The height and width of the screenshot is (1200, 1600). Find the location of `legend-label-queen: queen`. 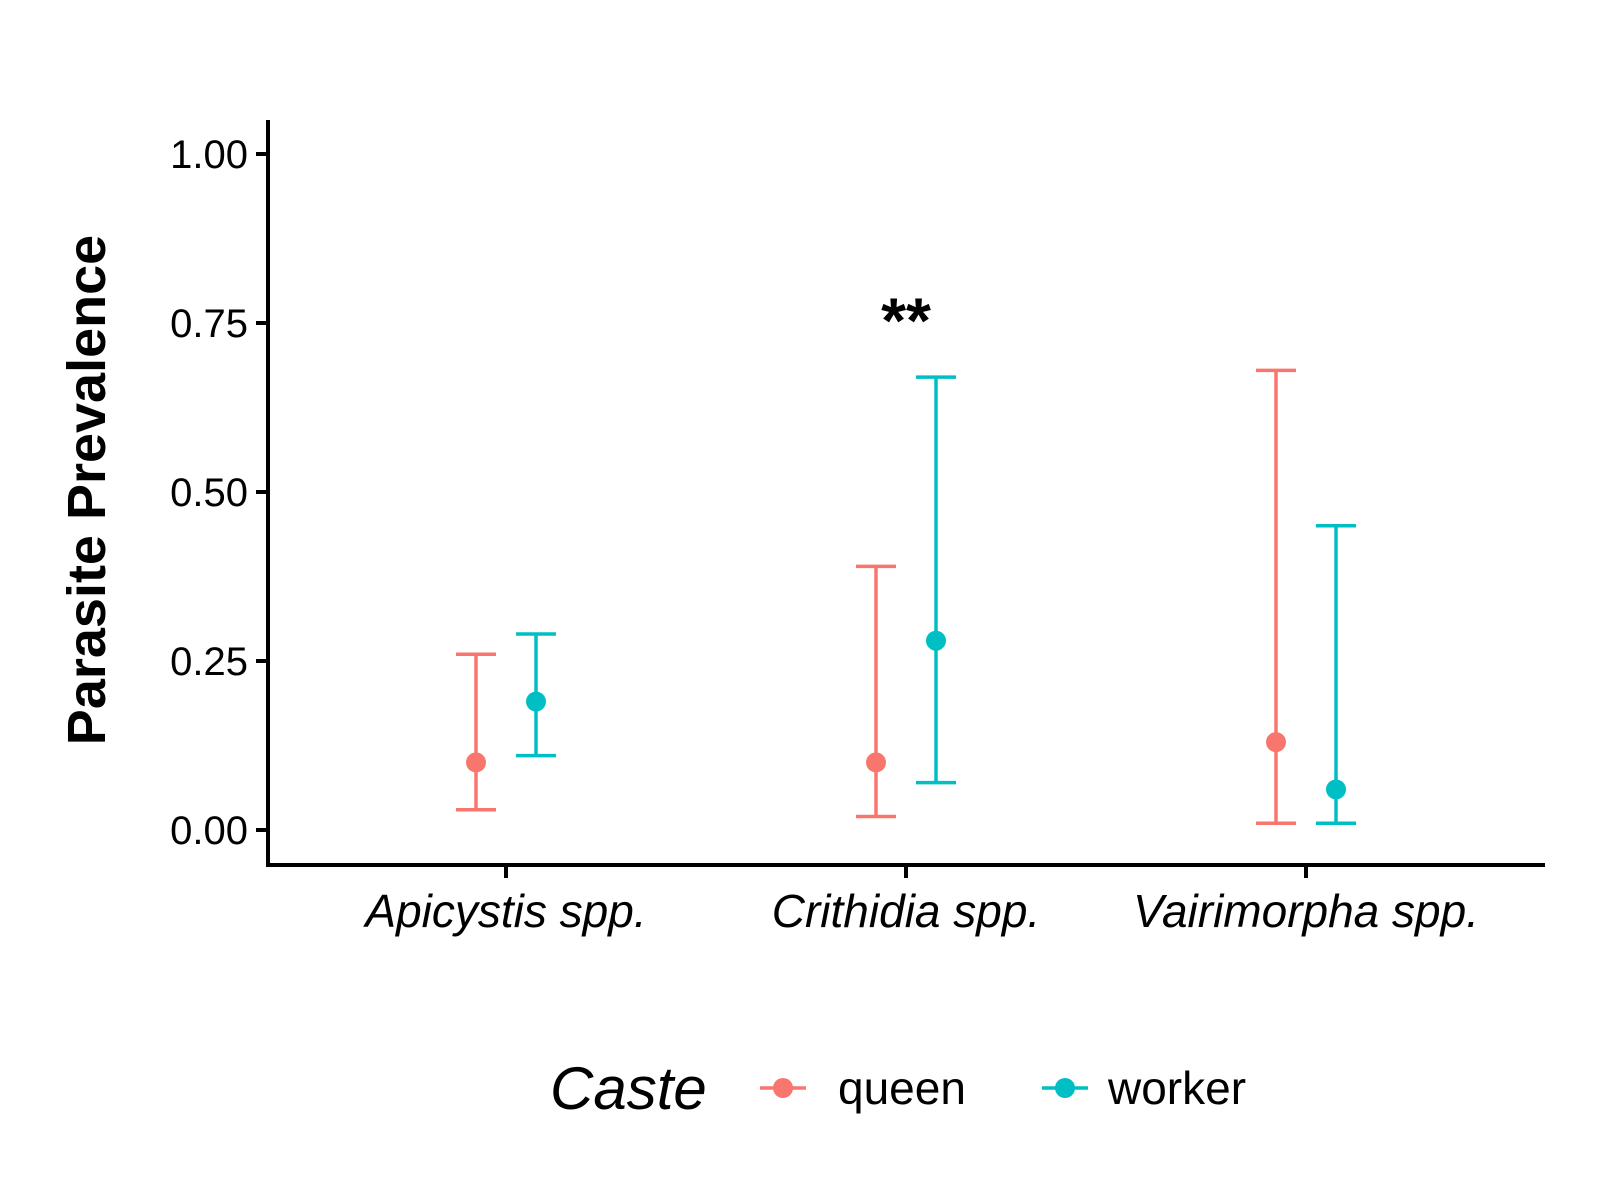

legend-label-queen: queen is located at coordinates (902, 1088).